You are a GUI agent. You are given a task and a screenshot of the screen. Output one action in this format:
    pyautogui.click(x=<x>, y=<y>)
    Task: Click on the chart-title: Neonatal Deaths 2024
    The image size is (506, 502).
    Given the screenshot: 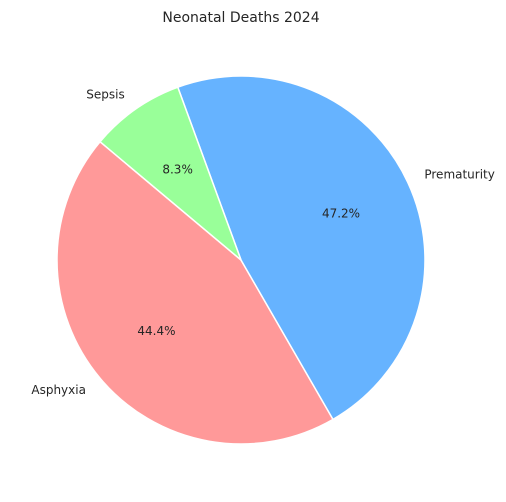 What is the action you would take?
    pyautogui.click(x=240, y=18)
    